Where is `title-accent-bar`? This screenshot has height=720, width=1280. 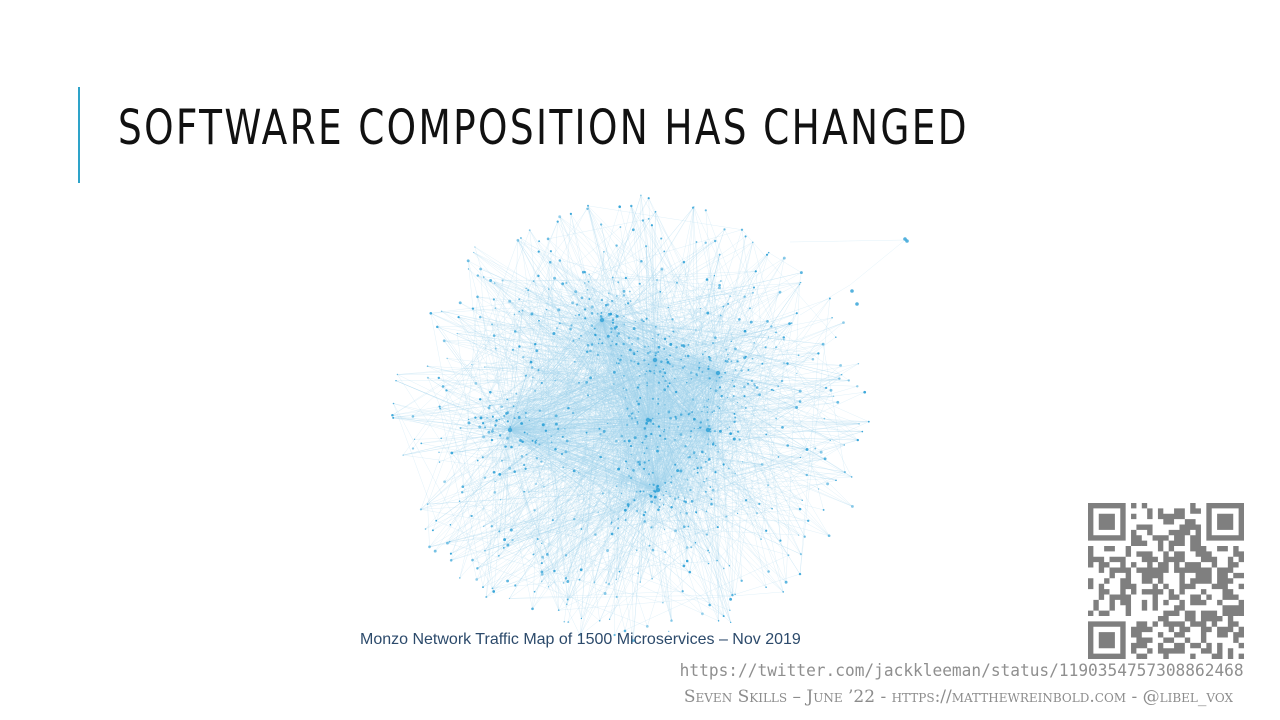 title-accent-bar is located at coordinates (79, 135).